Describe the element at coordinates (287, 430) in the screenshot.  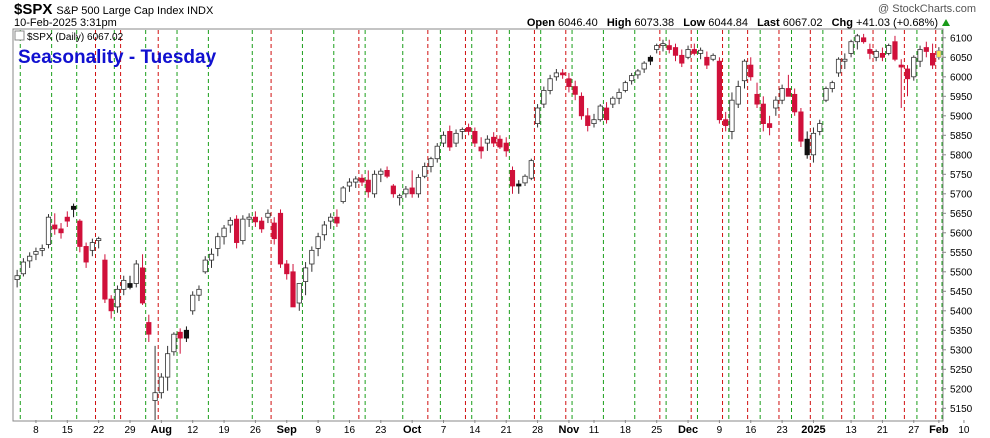
I see `x-tick-label: Sep` at that location.